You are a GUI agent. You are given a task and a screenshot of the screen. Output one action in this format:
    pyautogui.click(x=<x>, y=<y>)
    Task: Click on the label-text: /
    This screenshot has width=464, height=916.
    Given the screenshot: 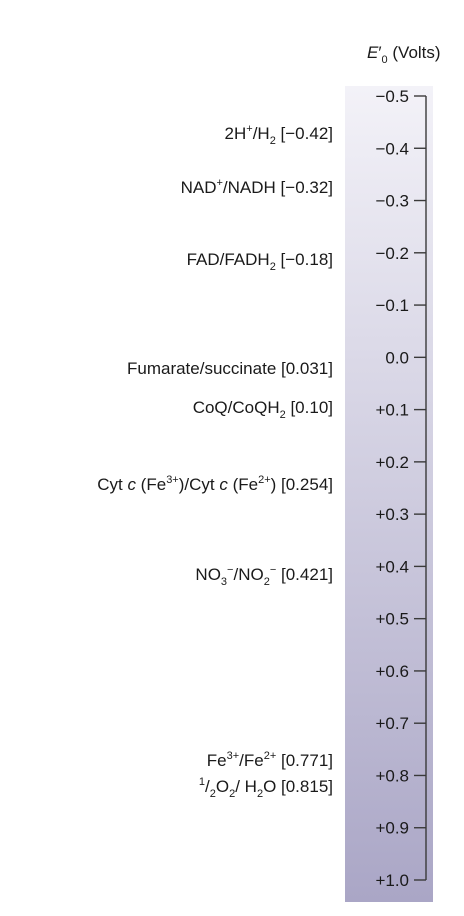 What is the action you would take?
    pyautogui.click(x=207, y=786)
    